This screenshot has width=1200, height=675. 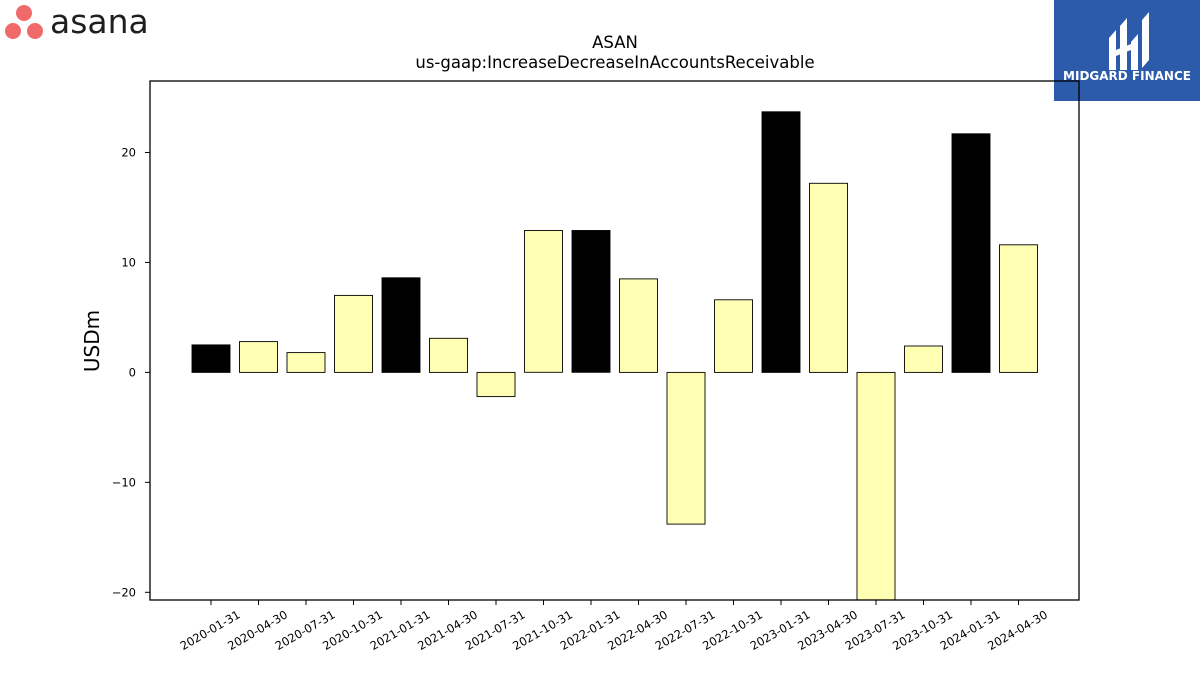 I want to click on asana-logo-text: asana, so click(x=99, y=21).